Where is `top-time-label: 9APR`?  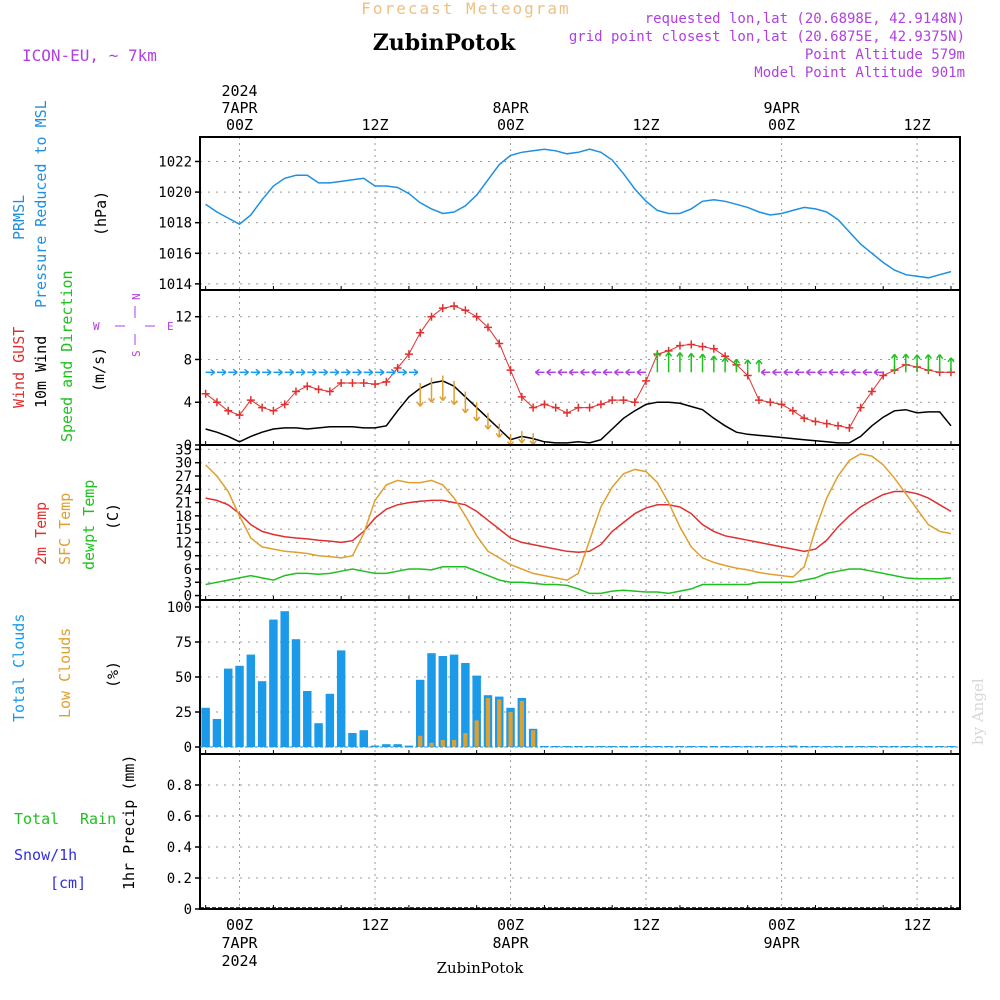 top-time-label: 9APR is located at coordinates (782, 108).